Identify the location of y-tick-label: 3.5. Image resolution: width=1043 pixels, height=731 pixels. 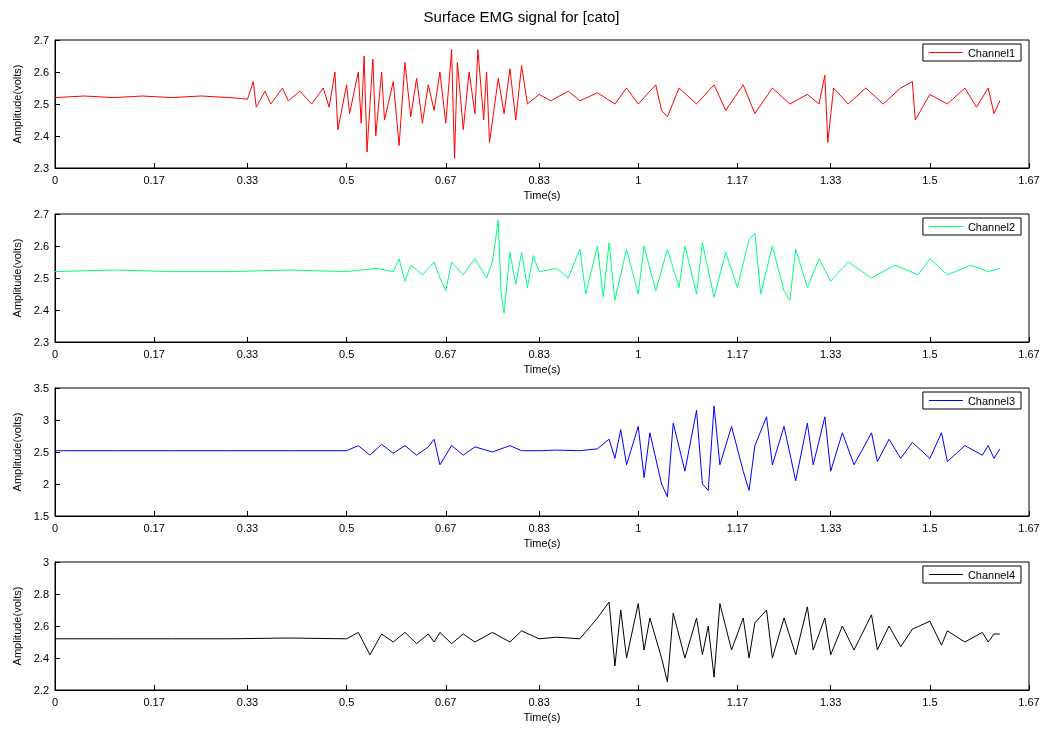
(41, 388).